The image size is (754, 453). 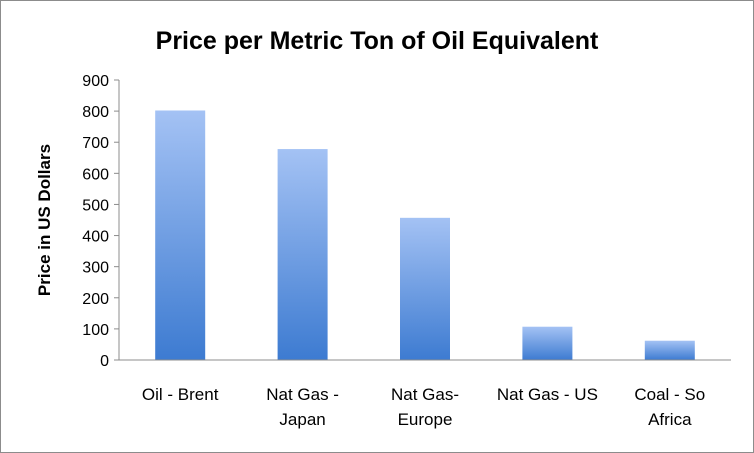 I want to click on x-category-label: Nat Gas- Europe, so click(x=425, y=407).